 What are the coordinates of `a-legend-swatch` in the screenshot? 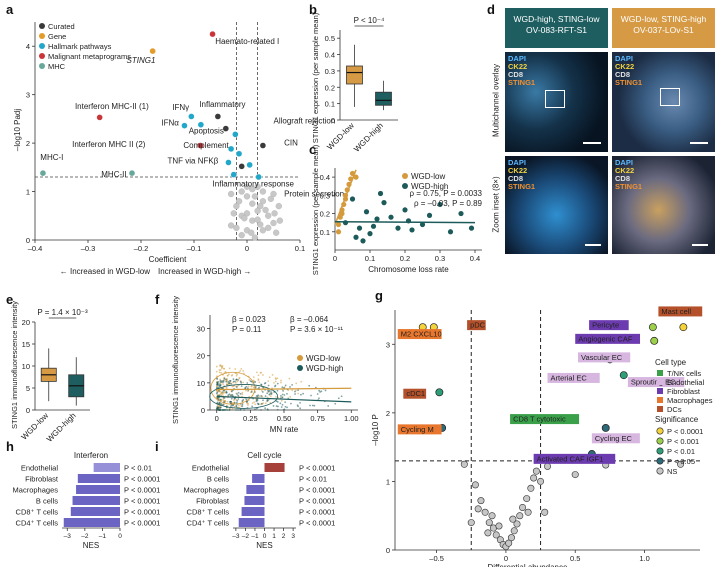 It's located at (42, 26).